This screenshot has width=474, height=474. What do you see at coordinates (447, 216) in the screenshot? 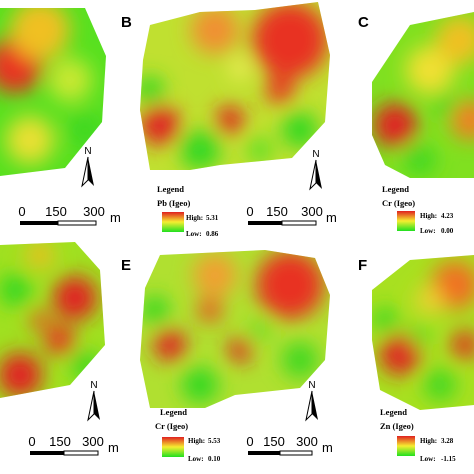
I see `legend-high-value: 4.23` at bounding box center [447, 216].